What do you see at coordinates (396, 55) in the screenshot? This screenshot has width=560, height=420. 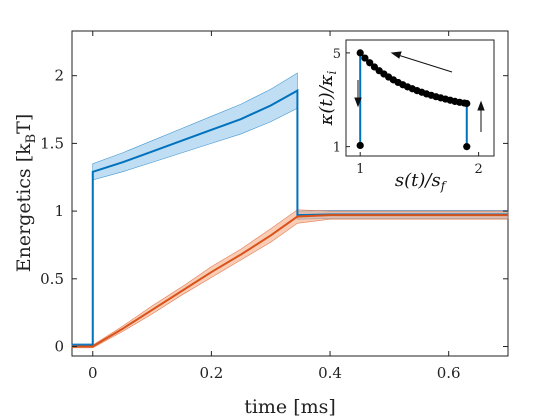 I see `arrow-leftward-head` at bounding box center [396, 55].